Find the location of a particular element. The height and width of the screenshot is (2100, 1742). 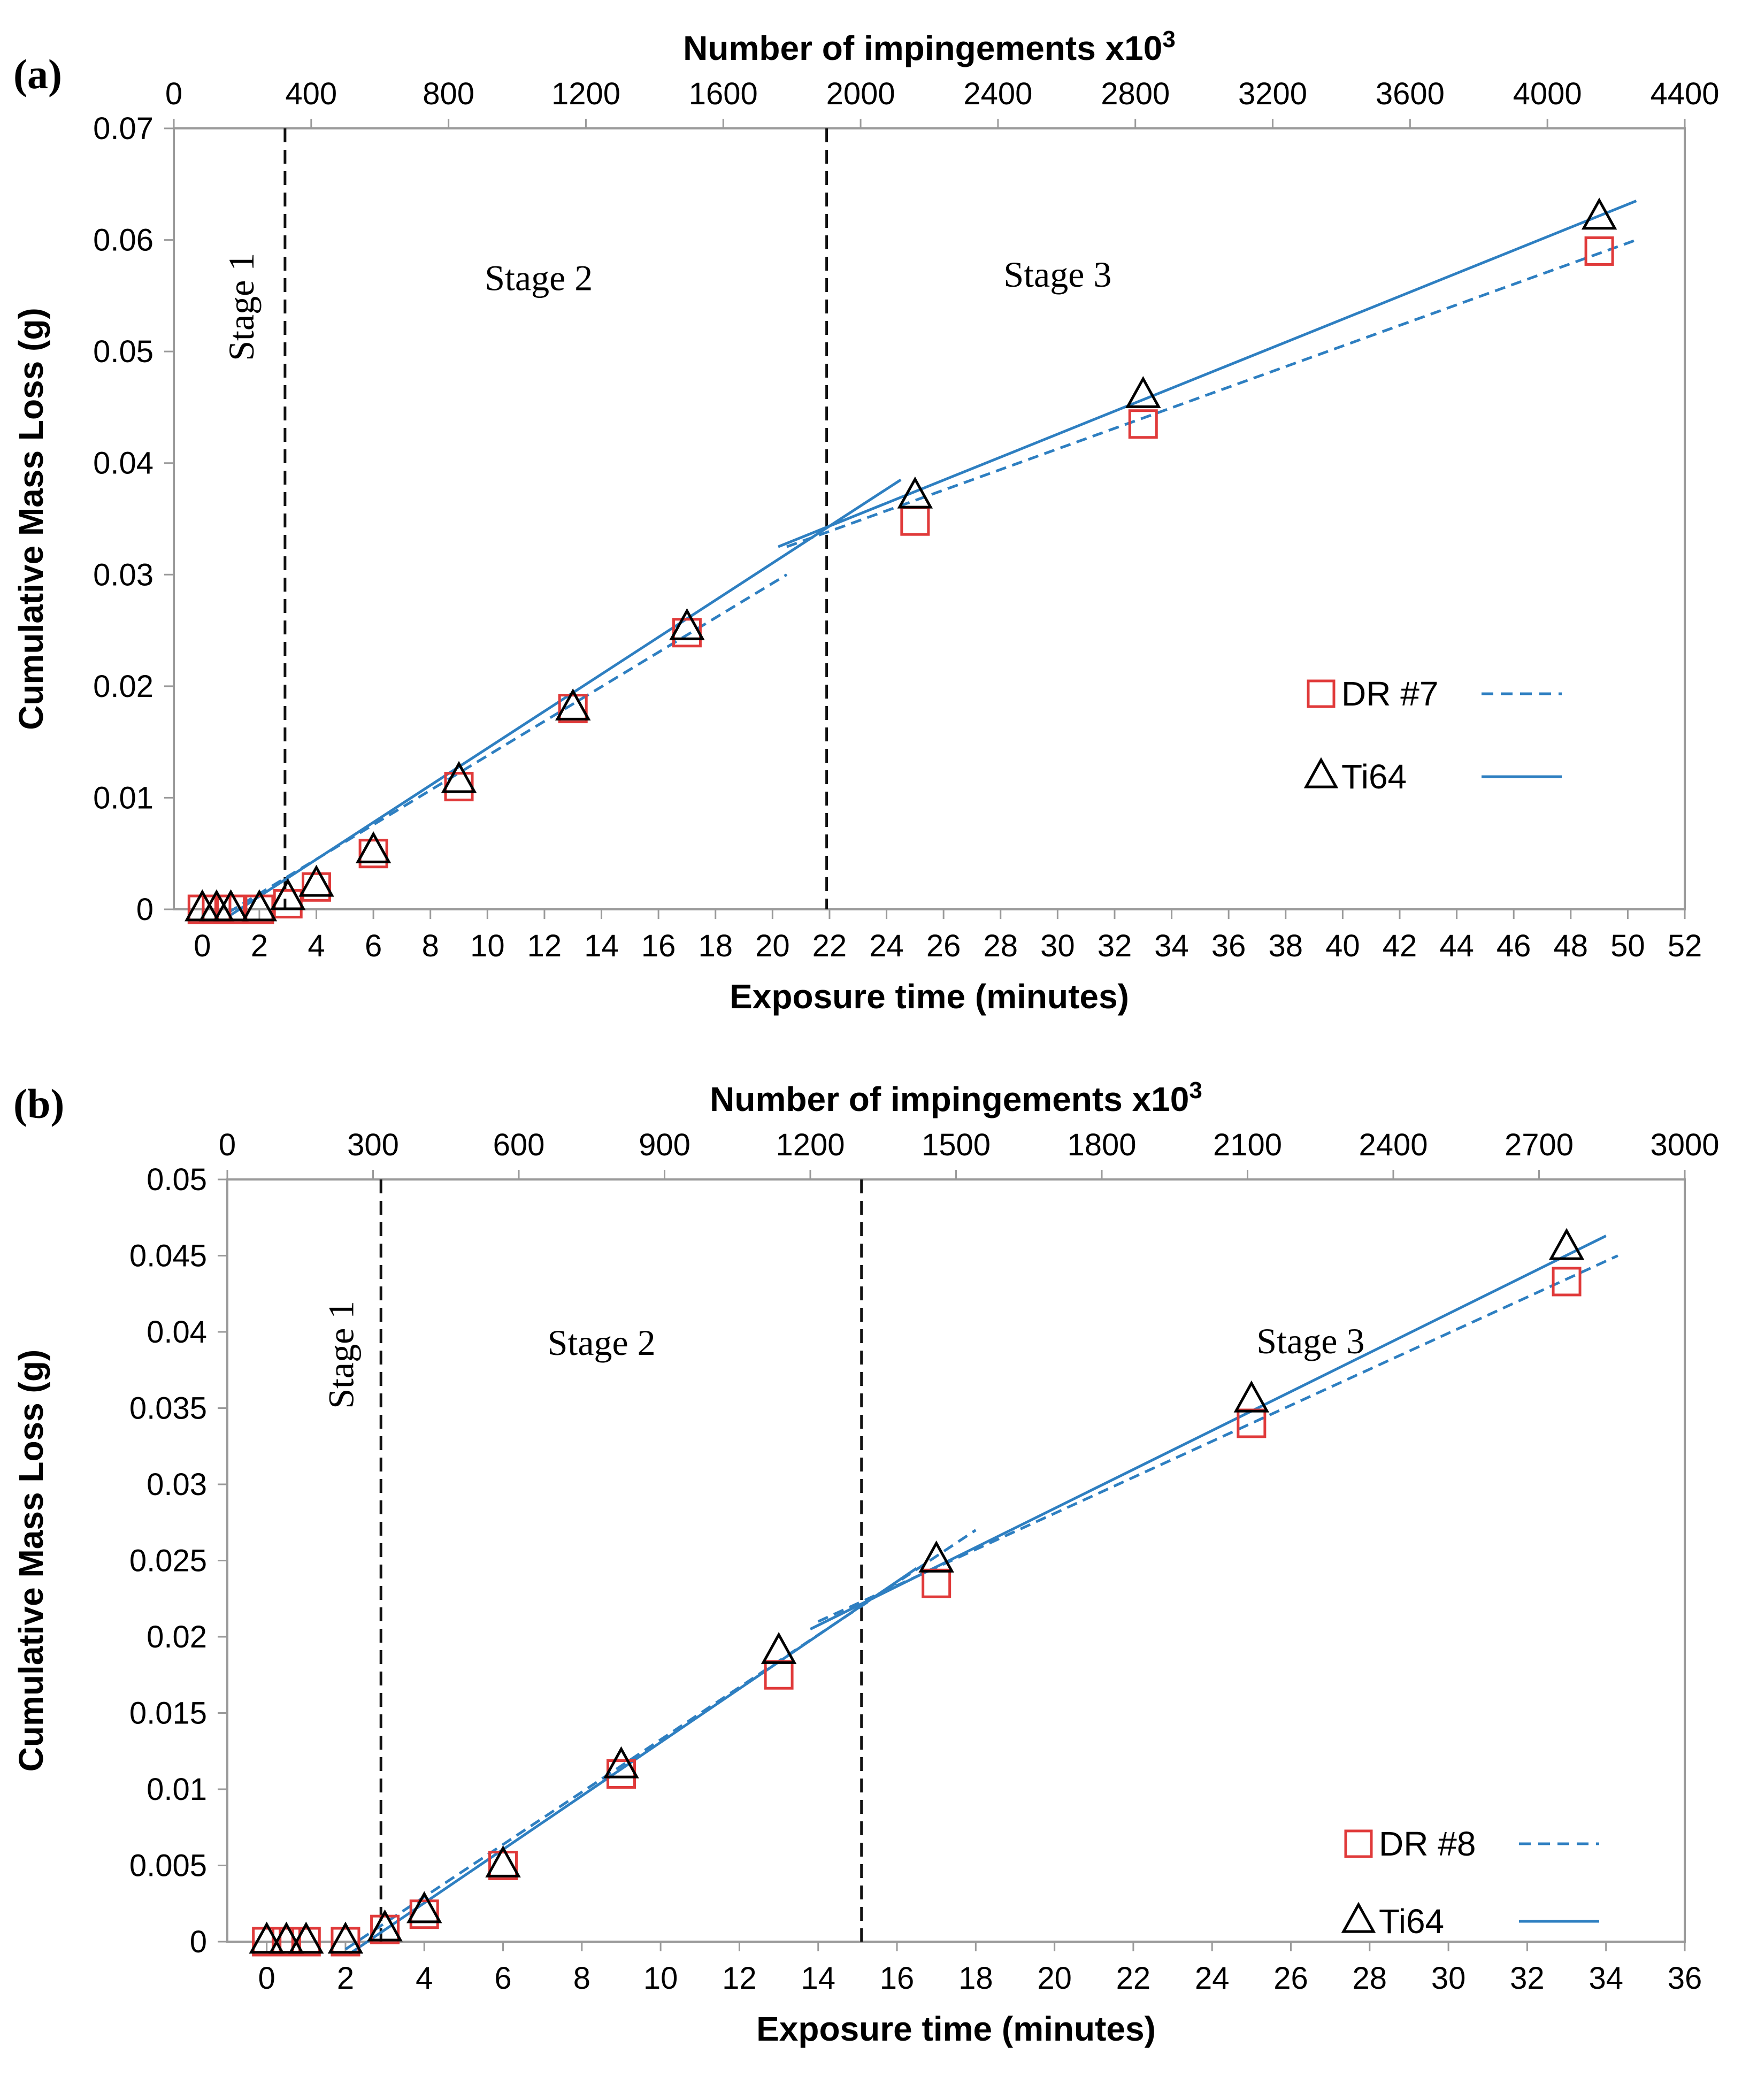

x2-tick-label: 300 is located at coordinates (373, 1145).